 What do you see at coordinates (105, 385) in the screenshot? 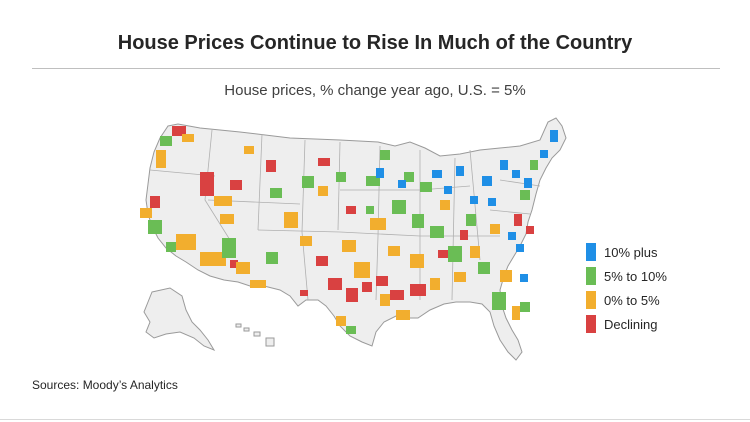
I see `source-note: Sources: Moody’s Analytics` at bounding box center [105, 385].